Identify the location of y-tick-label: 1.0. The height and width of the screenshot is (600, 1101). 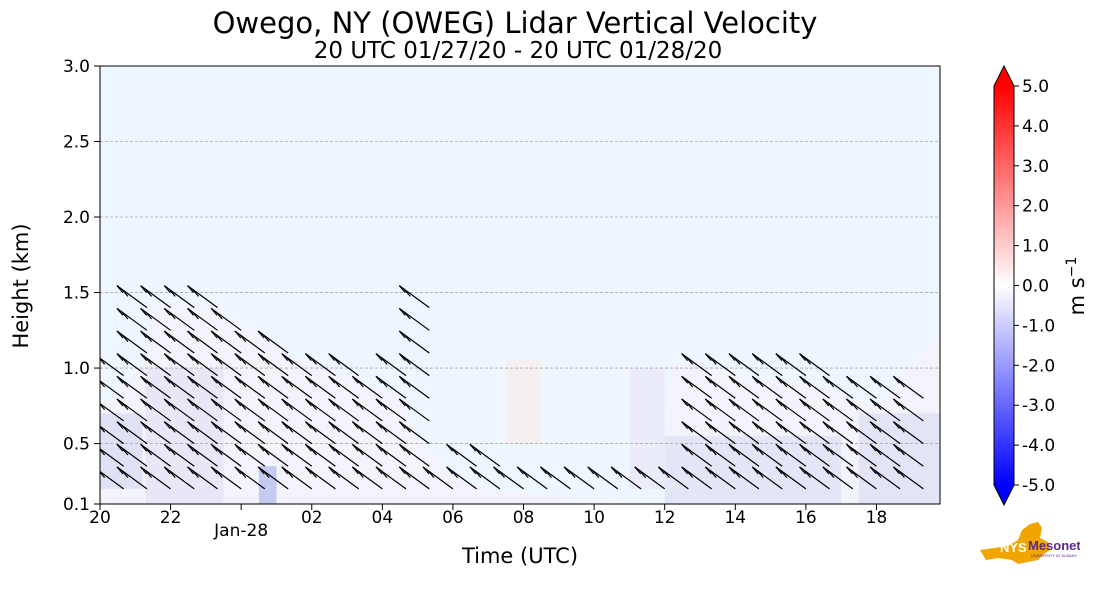
(76, 369).